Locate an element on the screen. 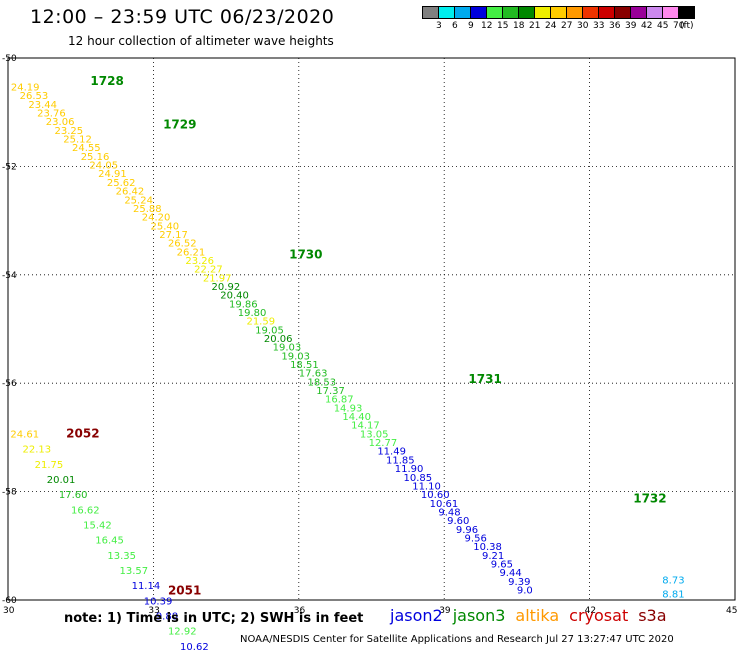 The image size is (740, 650). wave-height-point: 10.39 is located at coordinates (158, 601).